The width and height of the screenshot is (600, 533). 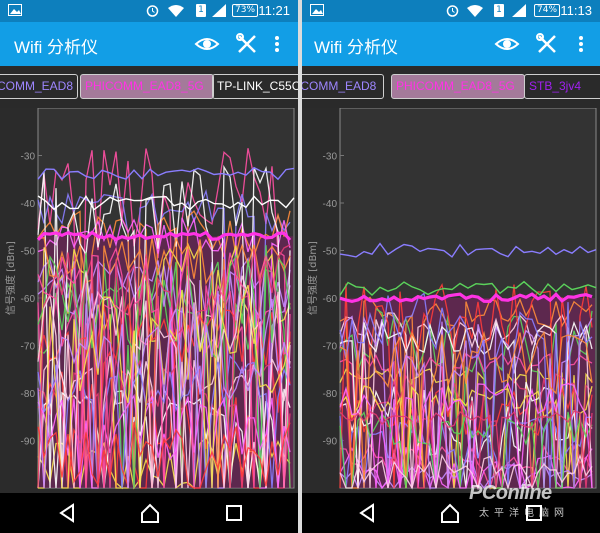 What do you see at coordinates (555, 86) in the screenshot?
I see `tab-label: STB_3jv4` at bounding box center [555, 86].